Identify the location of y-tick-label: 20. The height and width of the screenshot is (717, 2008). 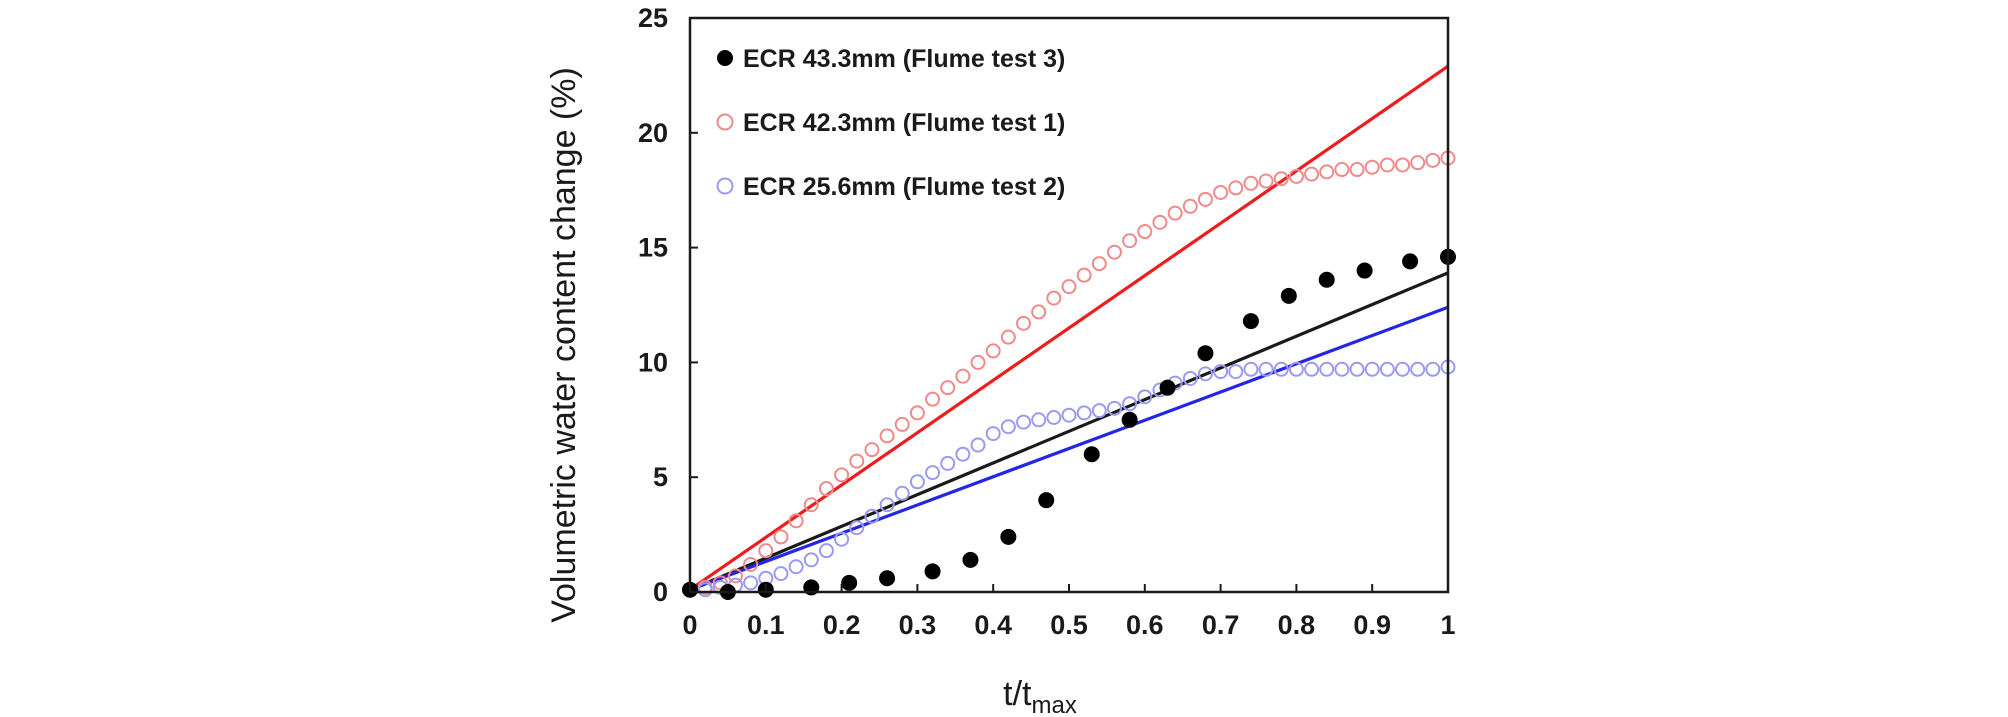
(653, 133).